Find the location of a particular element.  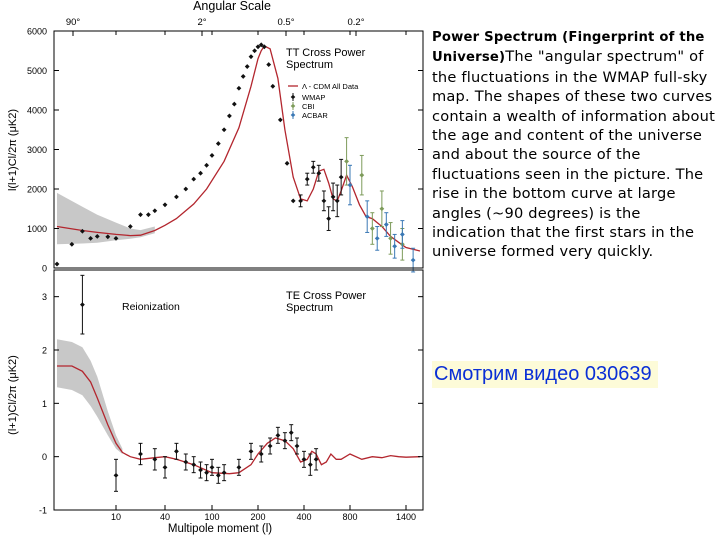

tt-y-tick-label: 1000 is located at coordinates (37, 229).